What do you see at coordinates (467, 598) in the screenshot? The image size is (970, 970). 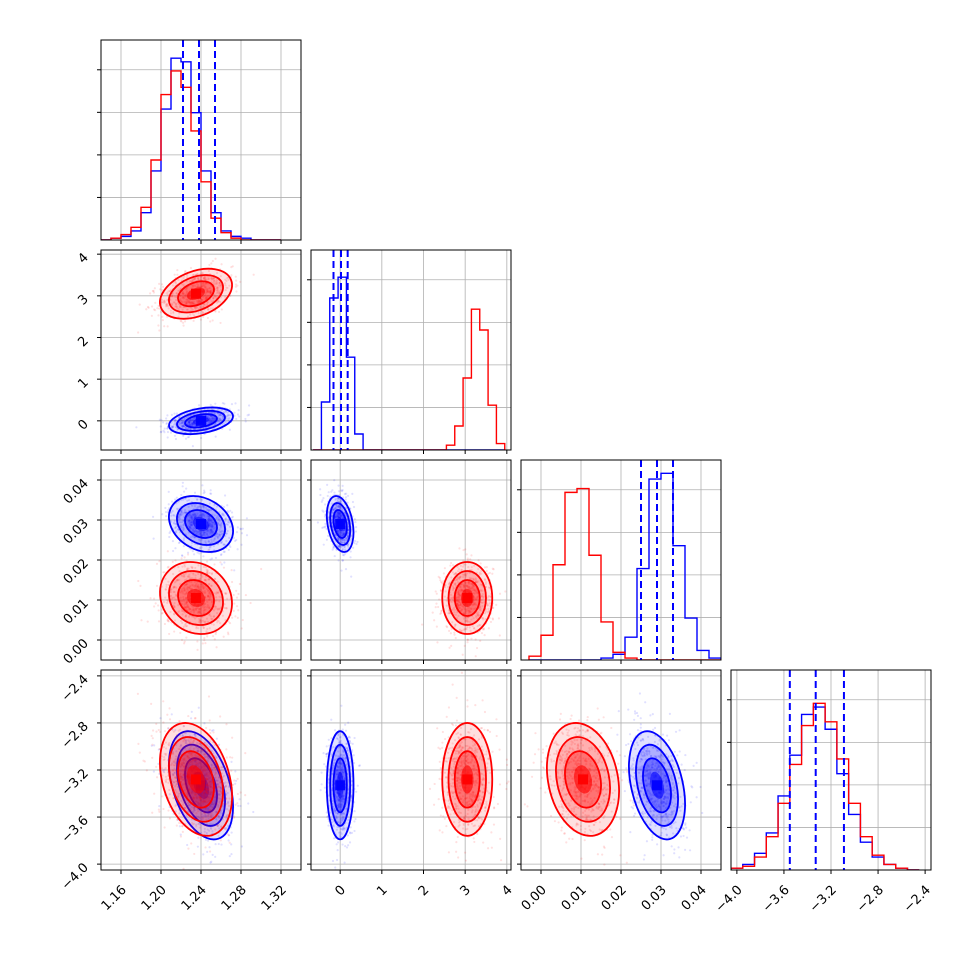 I see `contour-red` at bounding box center [467, 598].